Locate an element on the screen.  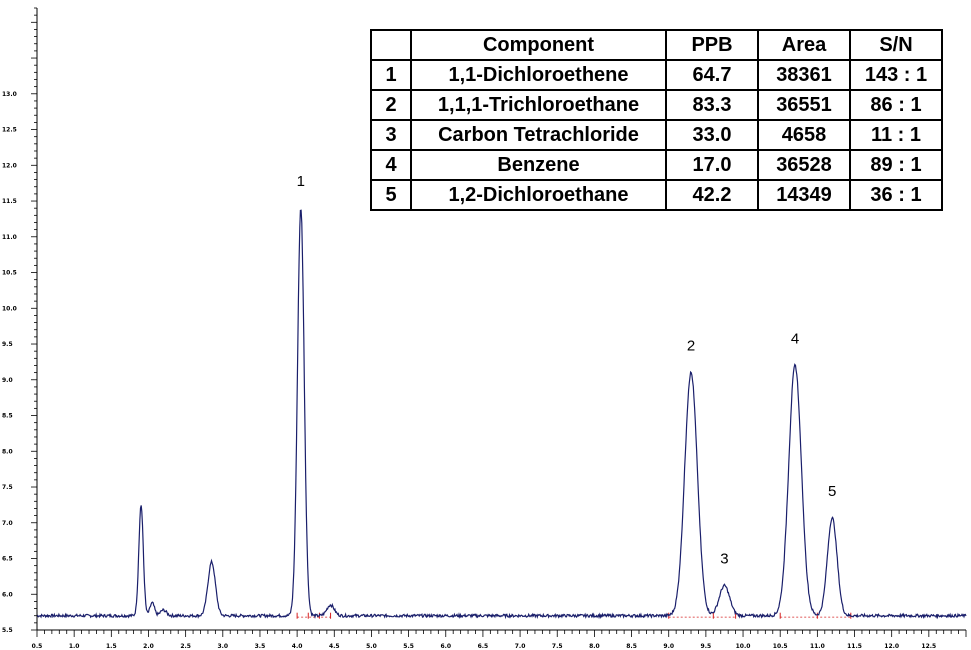
table-row: 1 1,1-Dichloroethene 64.7 38361 143 : 1 is located at coordinates (656, 75).